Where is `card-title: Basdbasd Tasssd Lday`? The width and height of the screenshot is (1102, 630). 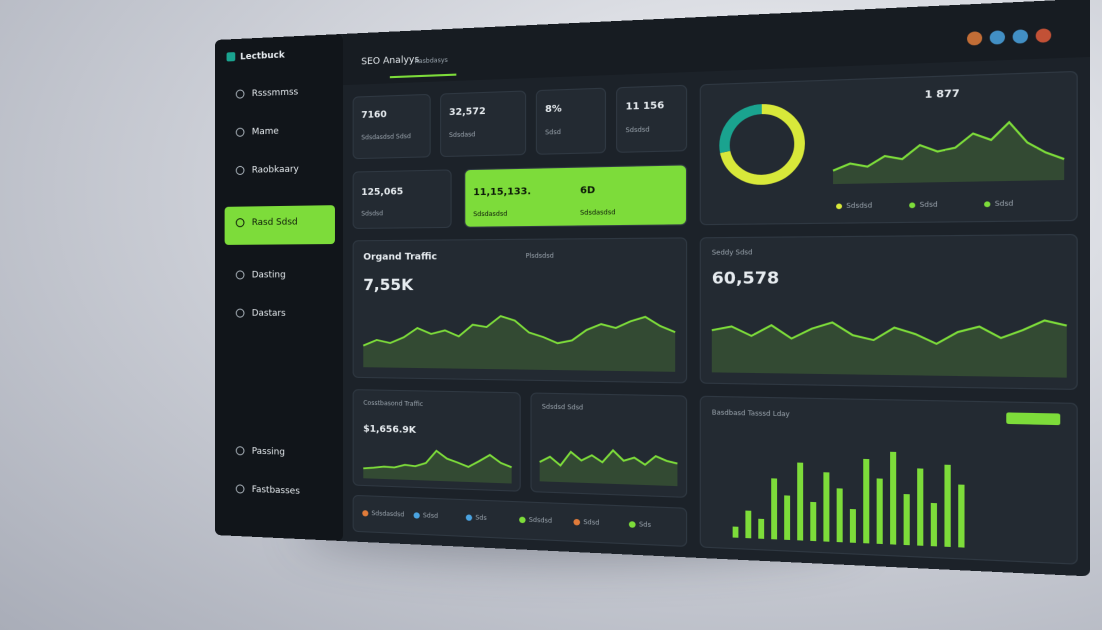 card-title: Basdbasd Tasssd Lday is located at coordinates (751, 414).